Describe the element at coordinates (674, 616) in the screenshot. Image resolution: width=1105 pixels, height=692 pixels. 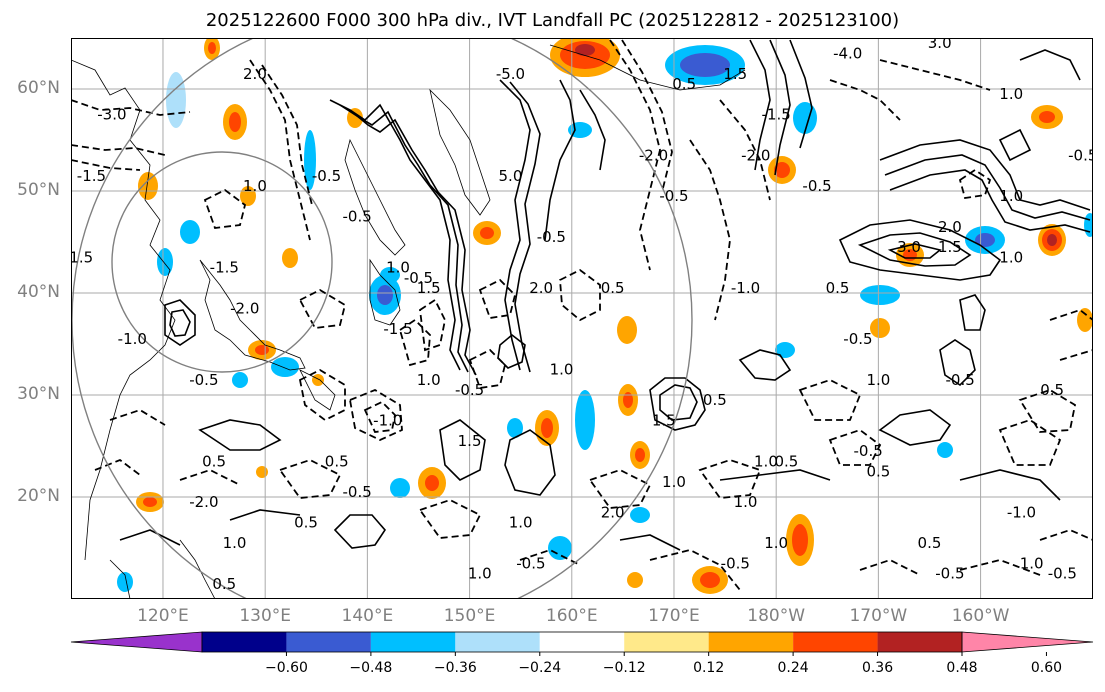
I see `lon-tick-label: 170°E` at that location.